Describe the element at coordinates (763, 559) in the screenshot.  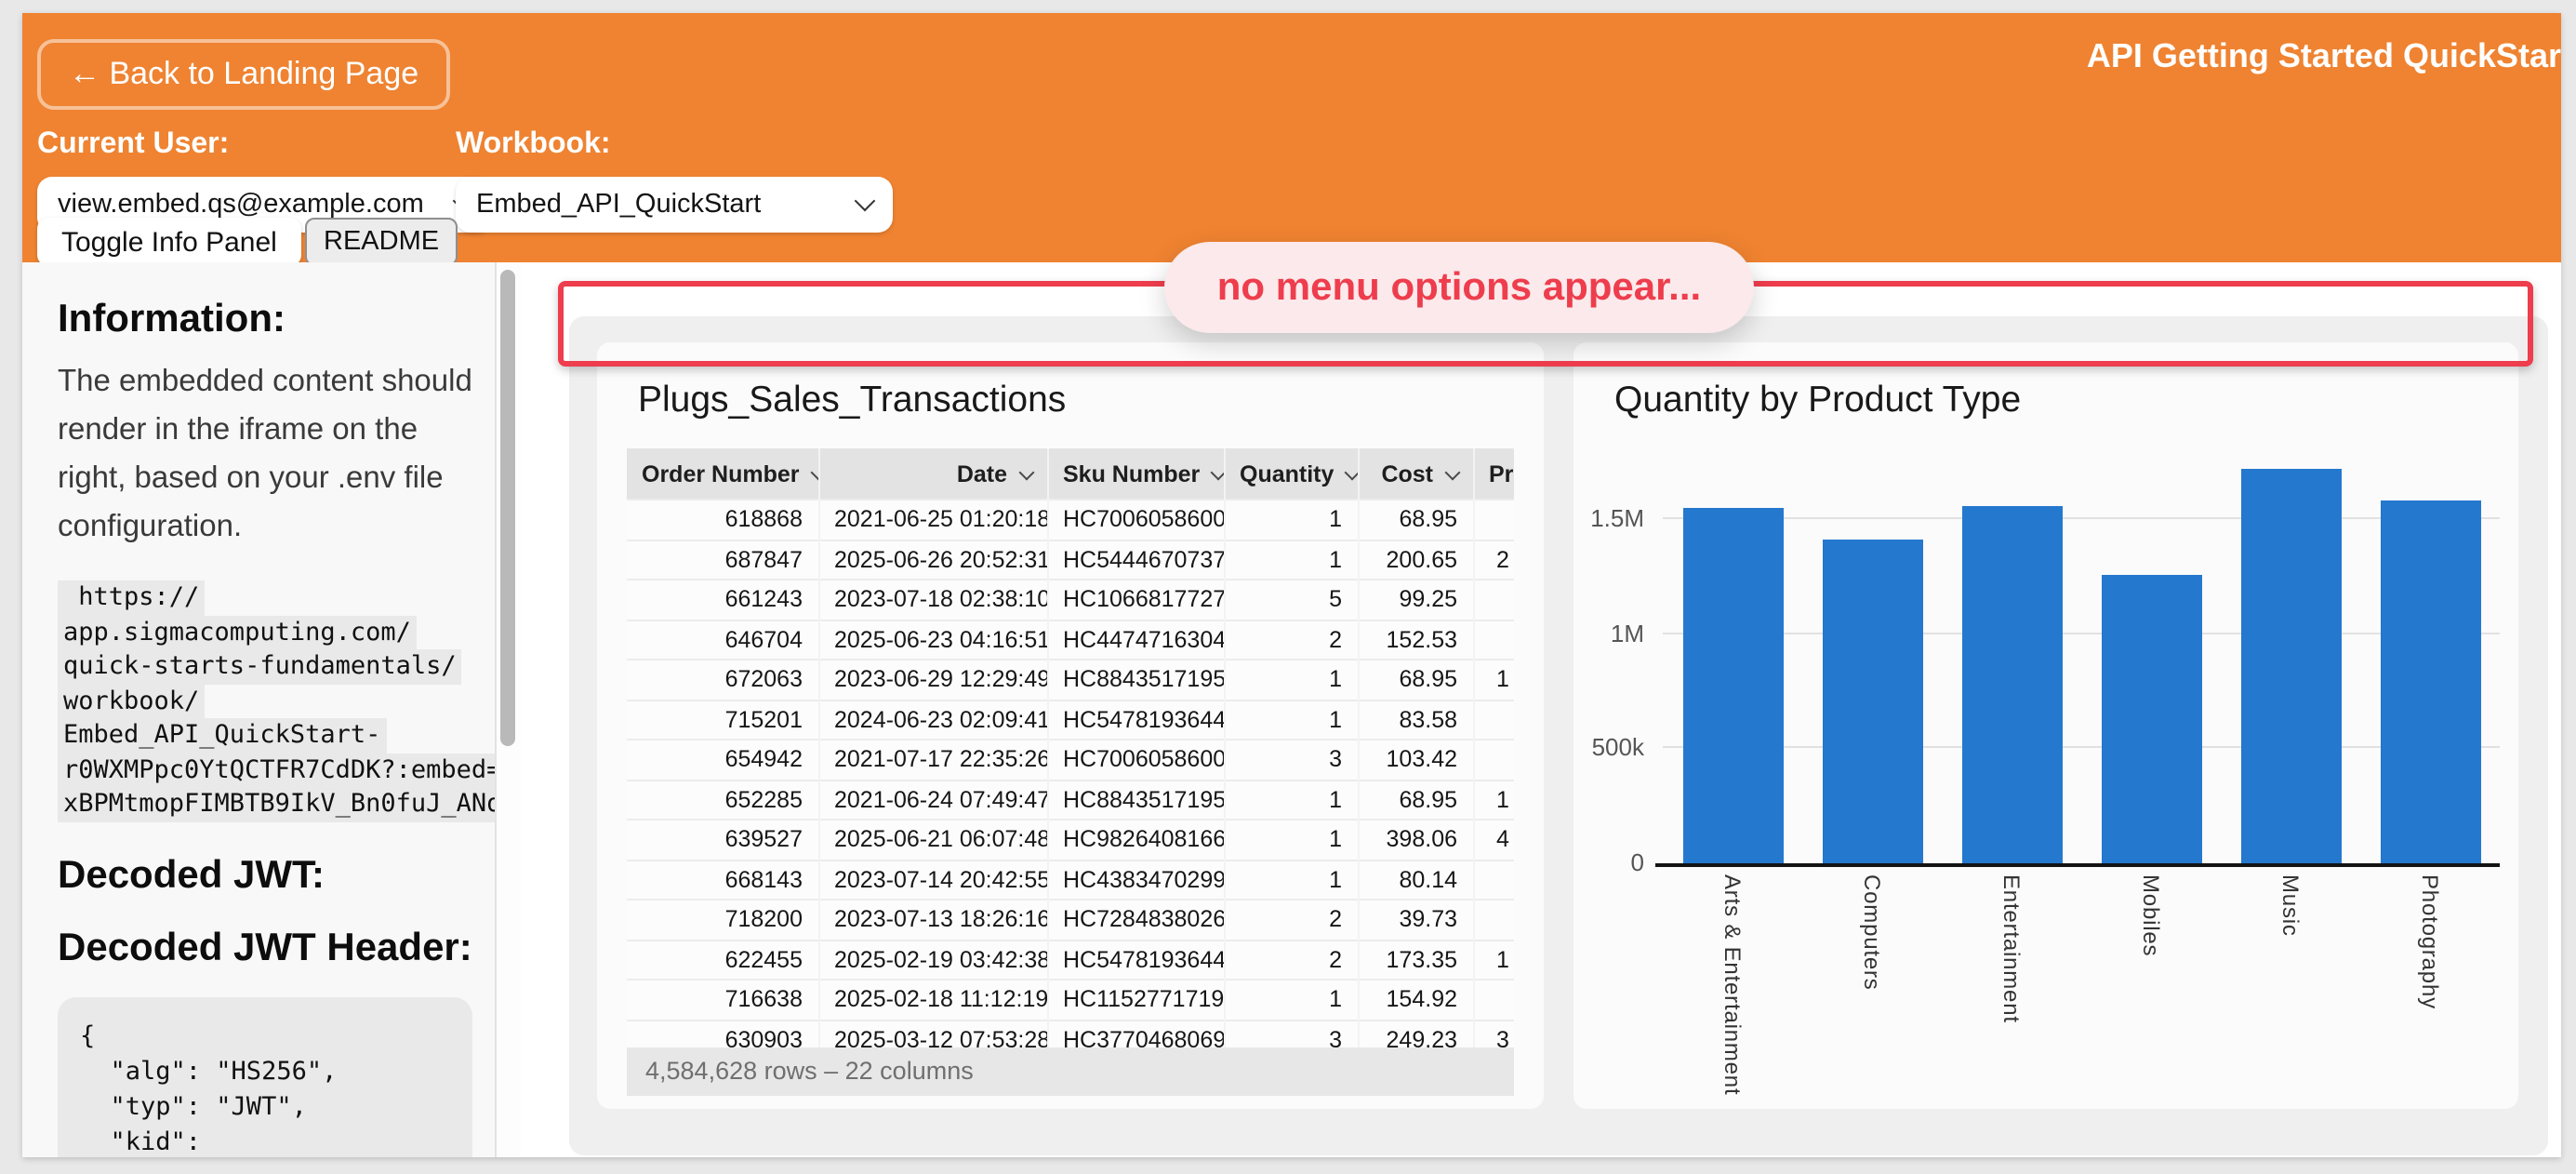
I see `table-cell: 687847` at that location.